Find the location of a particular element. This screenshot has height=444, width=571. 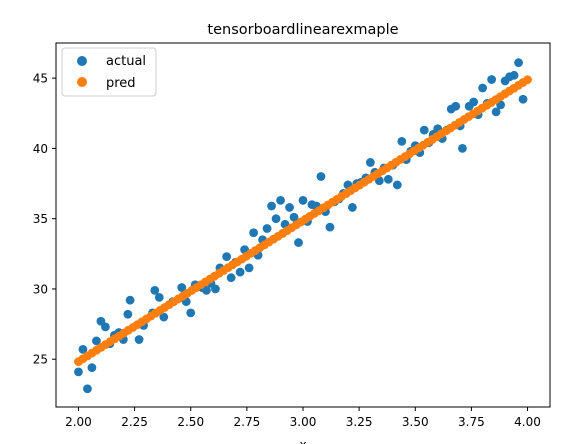

x-tick-label: 2.00 is located at coordinates (78, 422).